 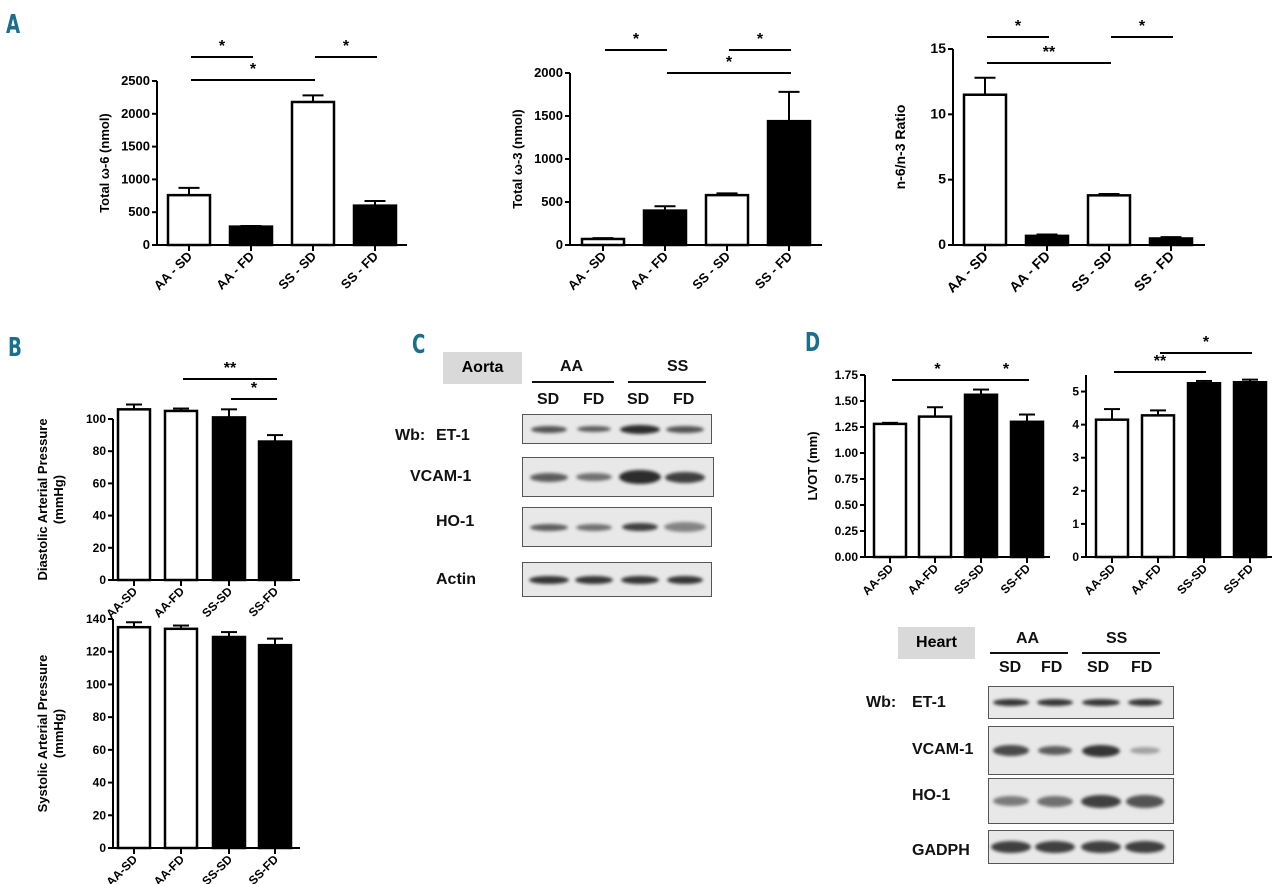 I want to click on significance-label: **, so click(x=1049, y=52).